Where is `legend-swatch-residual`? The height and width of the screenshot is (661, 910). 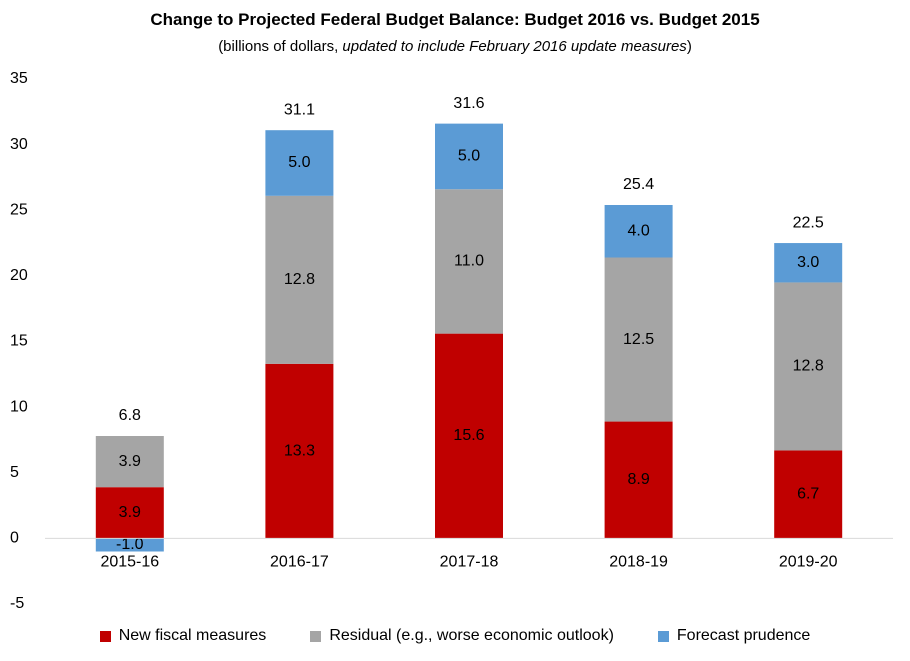
legend-swatch-residual is located at coordinates (316, 636).